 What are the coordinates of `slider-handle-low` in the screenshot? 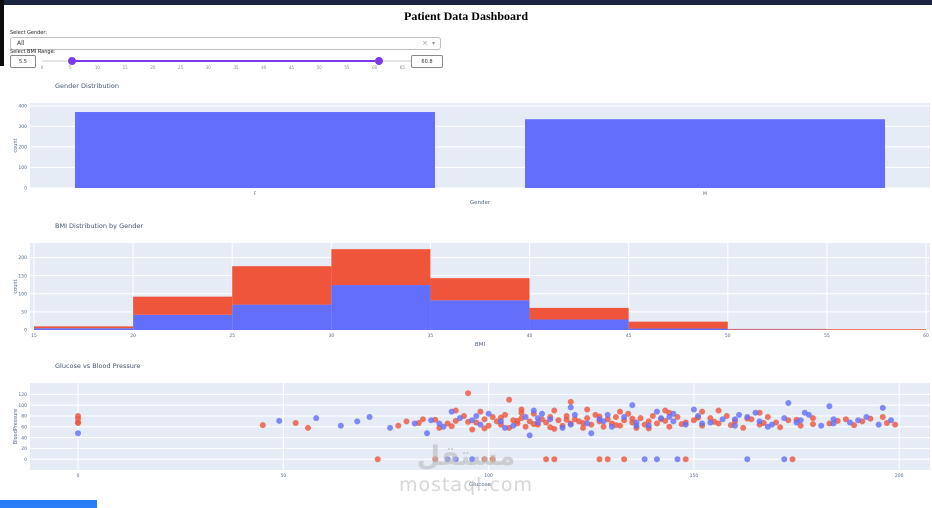 It's located at (72, 61).